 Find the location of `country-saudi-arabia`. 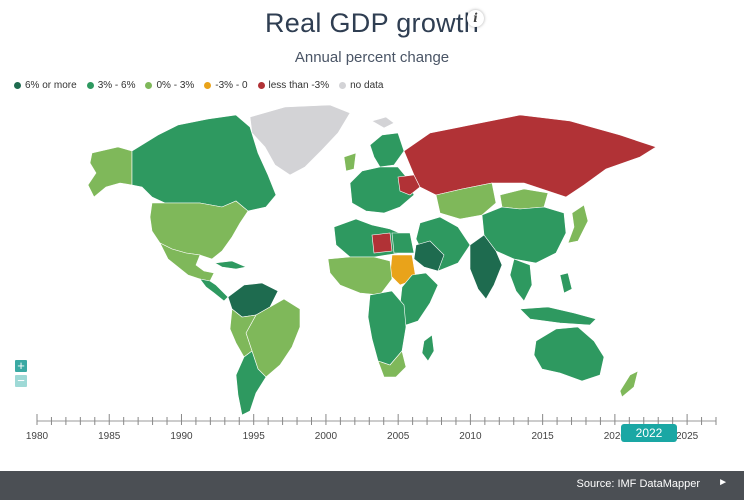

country-saudi-arabia is located at coordinates (429, 256).